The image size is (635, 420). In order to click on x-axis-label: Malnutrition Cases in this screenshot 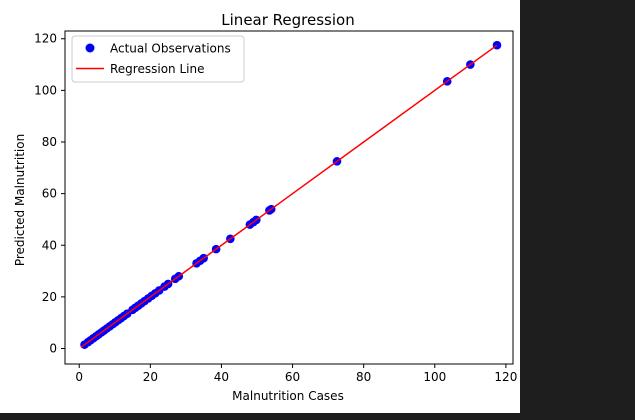, I will do `click(288, 396)`.